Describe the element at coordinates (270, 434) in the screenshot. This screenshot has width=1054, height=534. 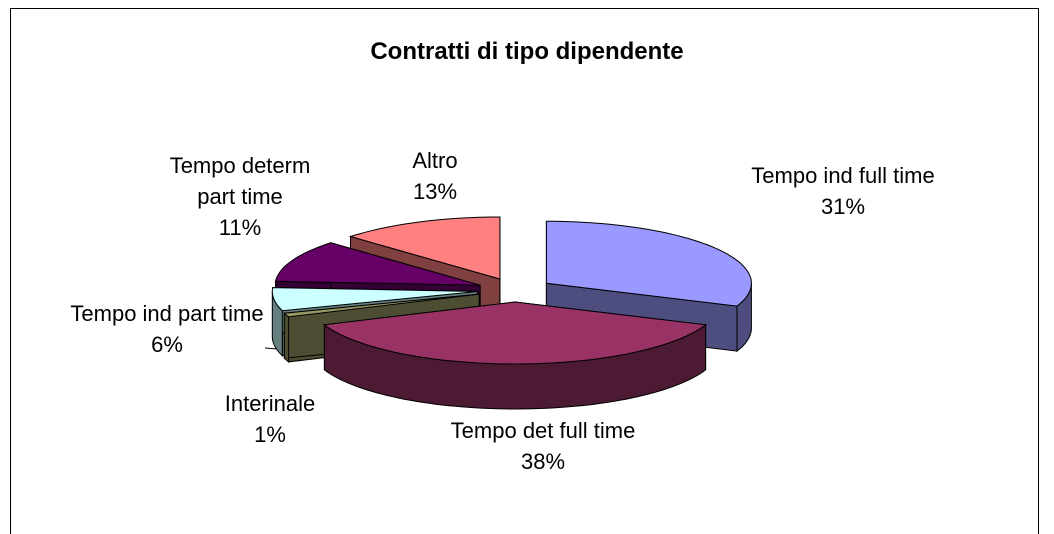
I see `value-label: 1%` at that location.